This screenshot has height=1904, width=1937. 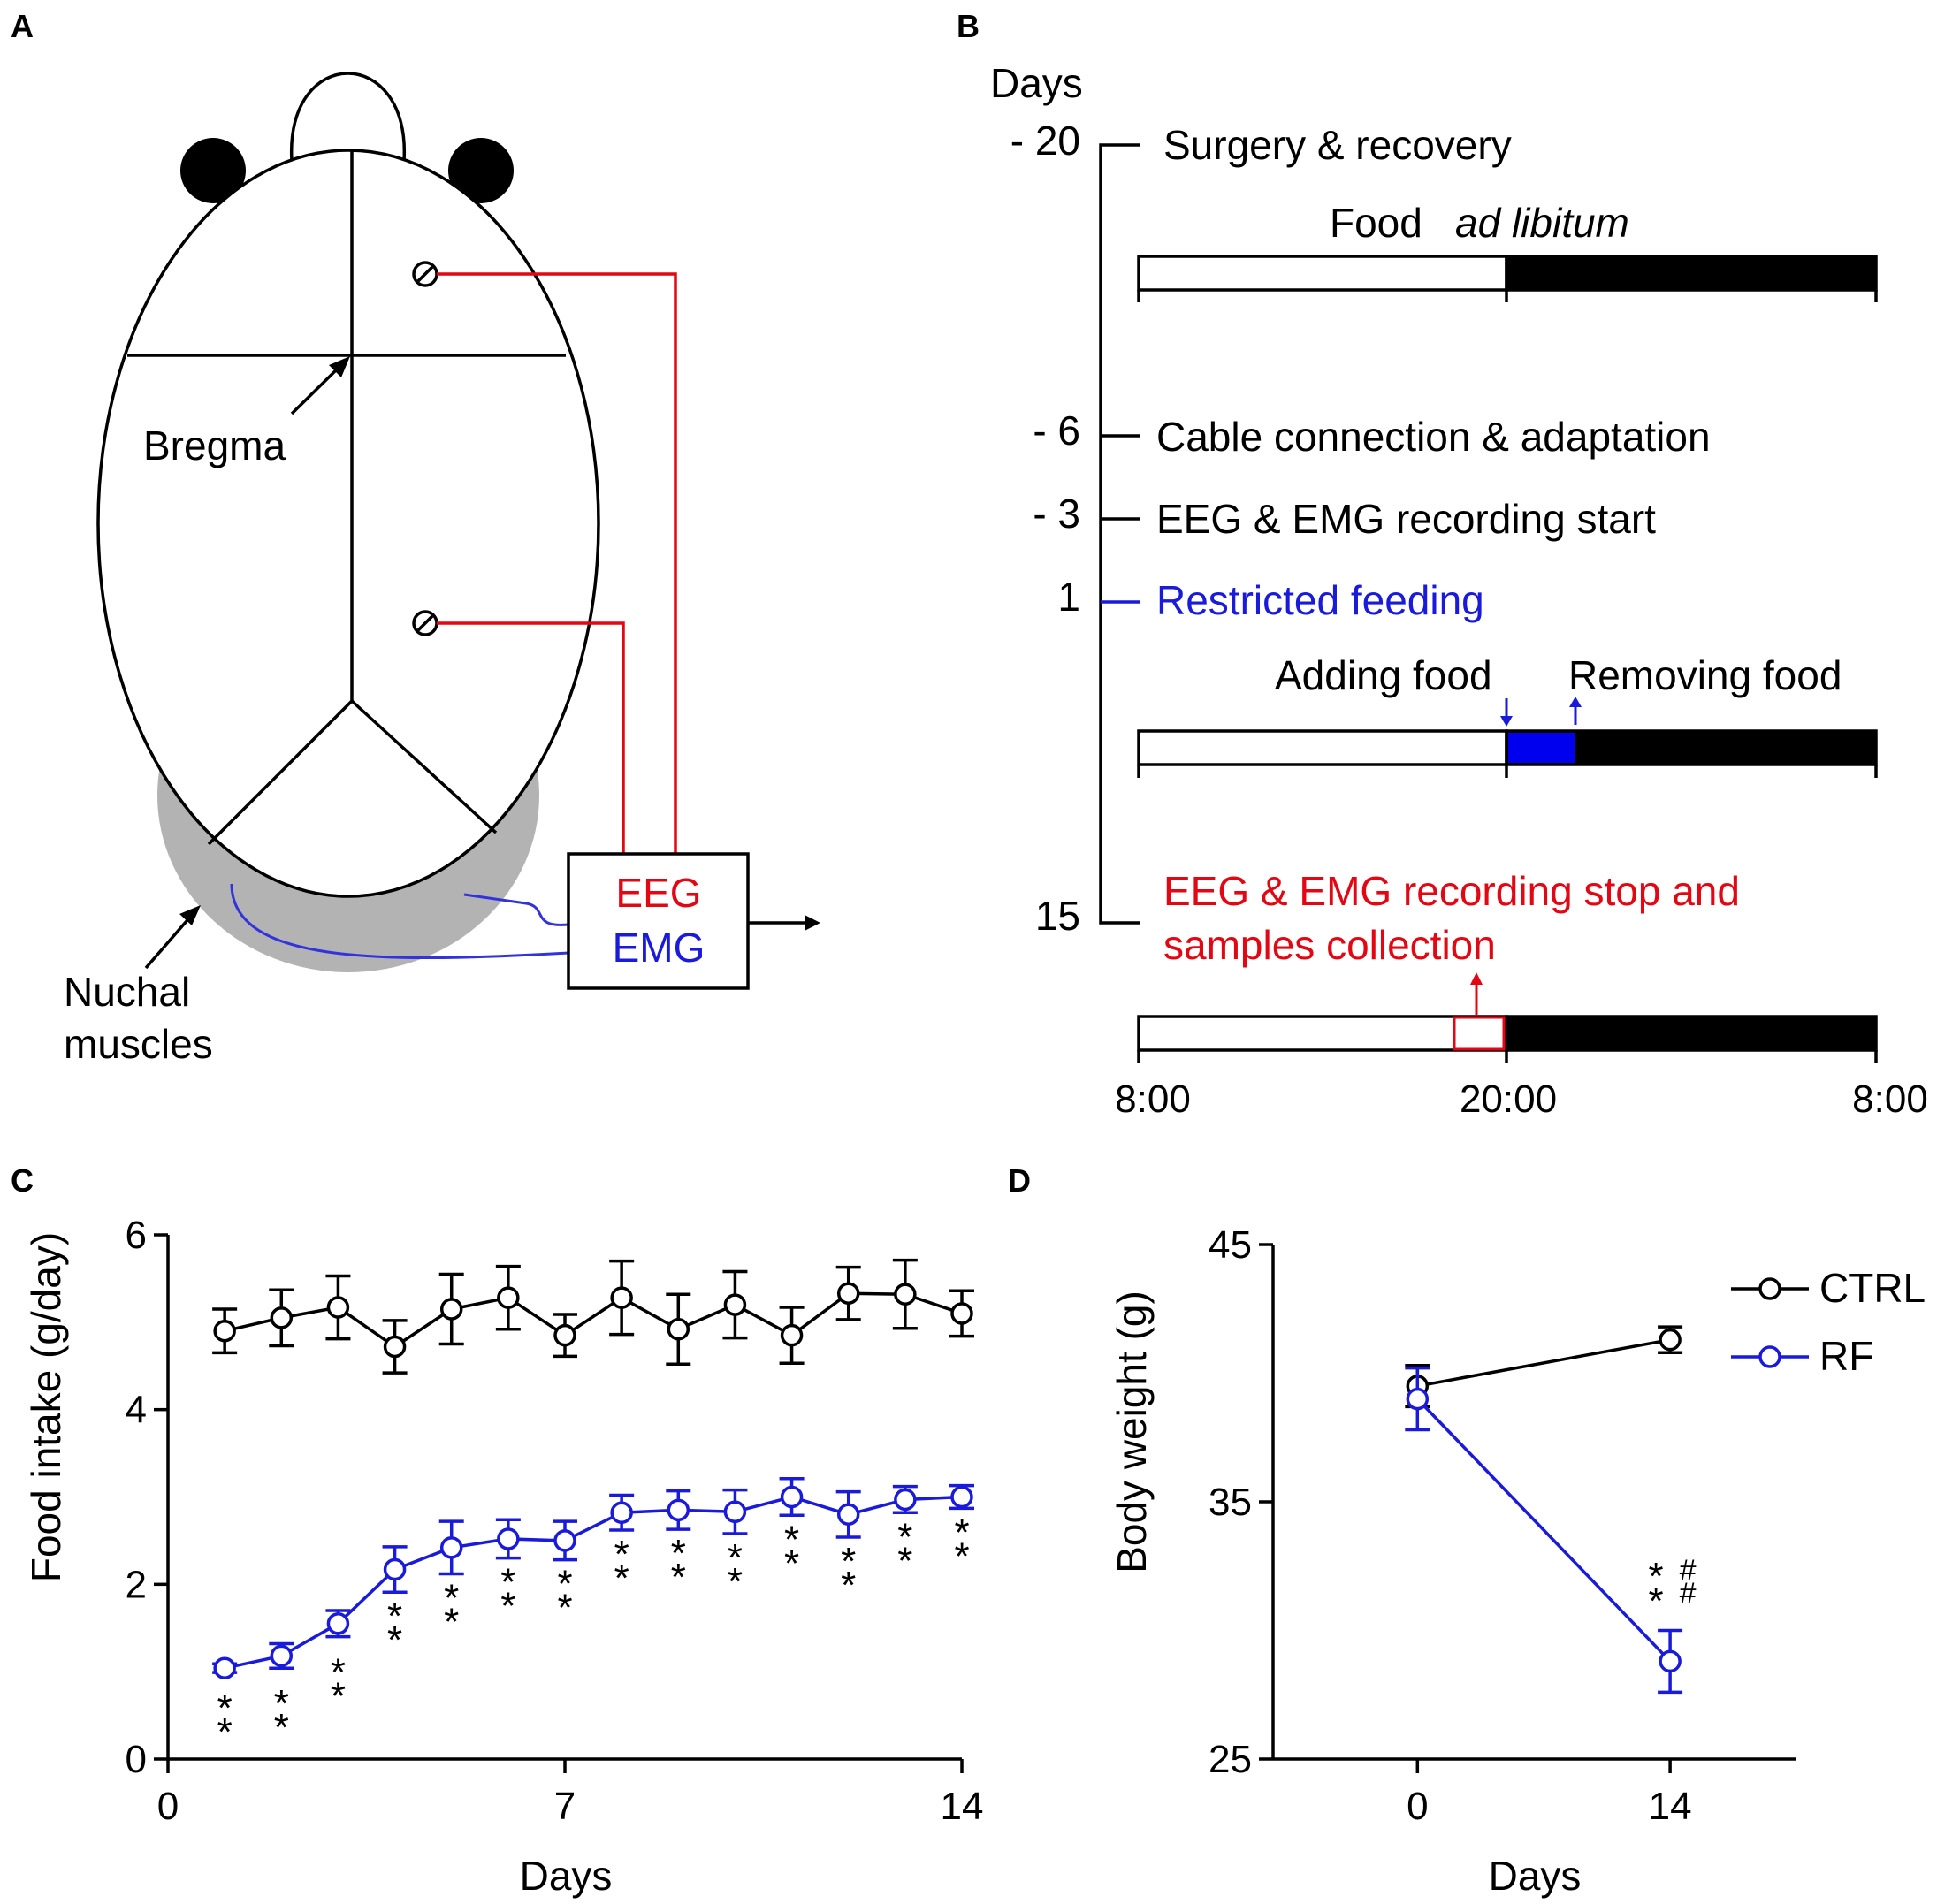 What do you see at coordinates (348, 523) in the screenshot?
I see `skull-outline` at bounding box center [348, 523].